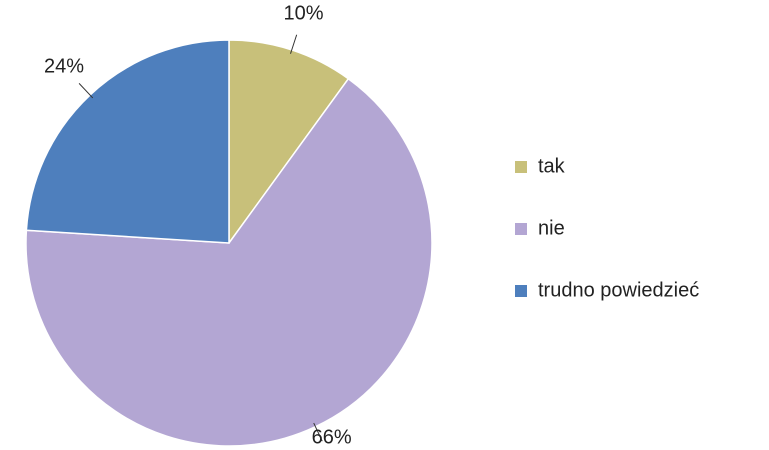  I want to click on data-label: 10%, so click(303, 13).